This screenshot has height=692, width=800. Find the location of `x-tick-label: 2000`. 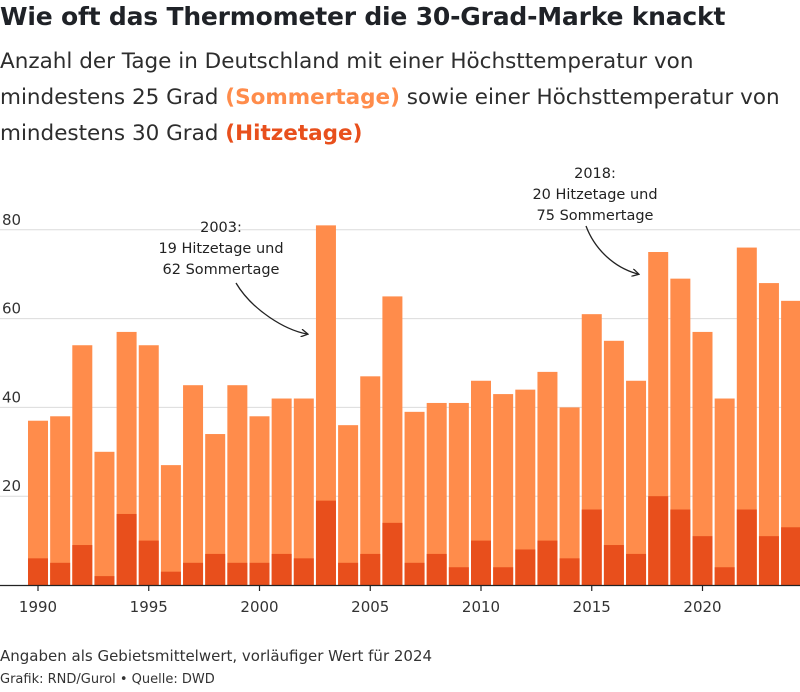

x-tick-label: 2000 is located at coordinates (259, 607).